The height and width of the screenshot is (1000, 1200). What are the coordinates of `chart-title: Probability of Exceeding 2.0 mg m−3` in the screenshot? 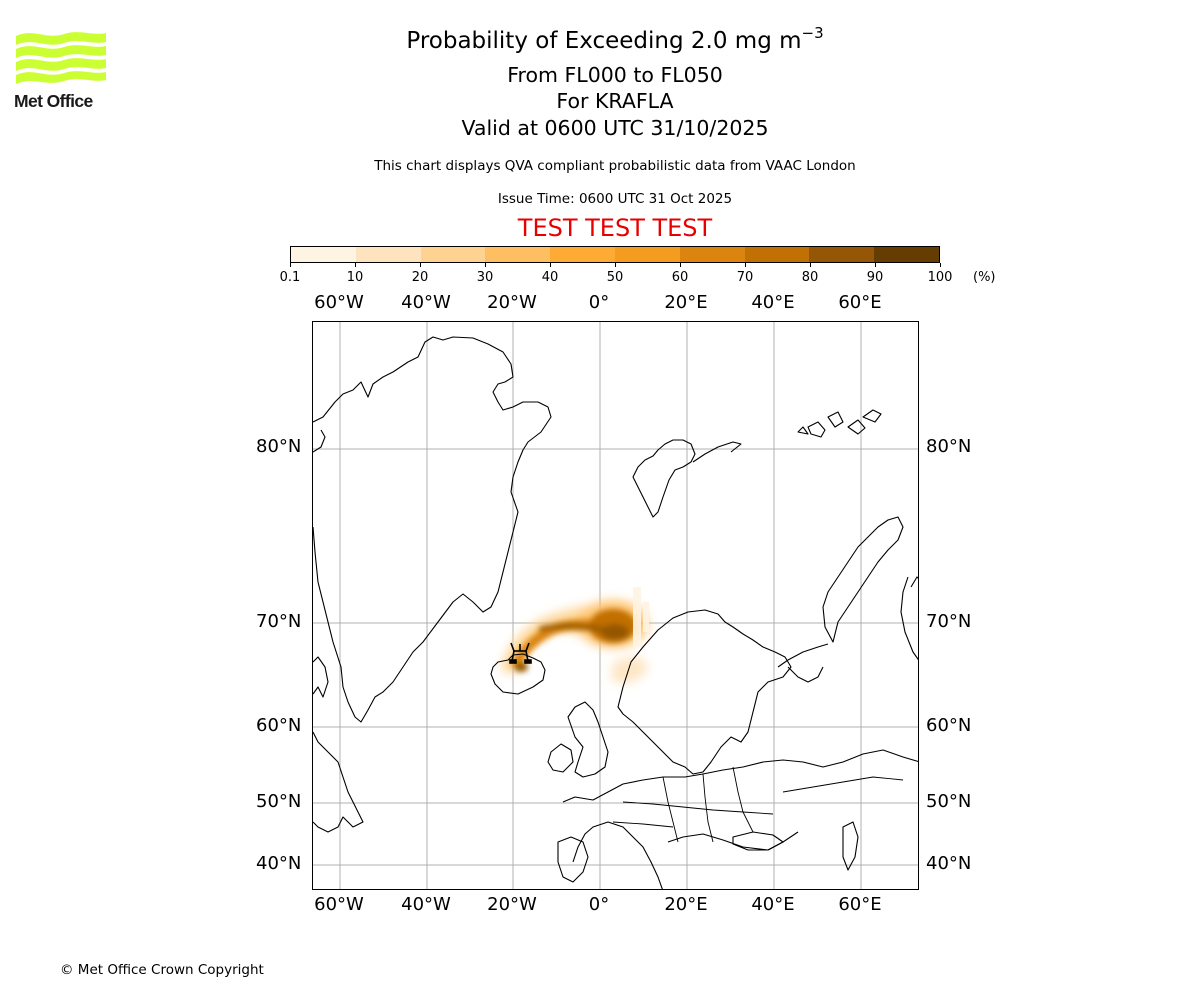 It's located at (600, 40).